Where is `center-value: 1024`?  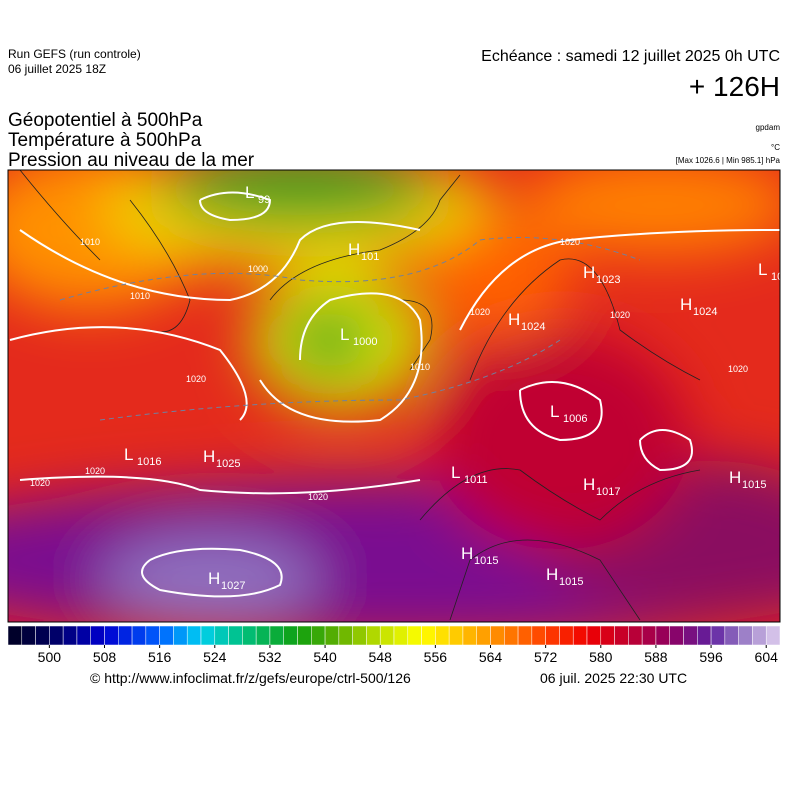 center-value: 1024 is located at coordinates (705, 312).